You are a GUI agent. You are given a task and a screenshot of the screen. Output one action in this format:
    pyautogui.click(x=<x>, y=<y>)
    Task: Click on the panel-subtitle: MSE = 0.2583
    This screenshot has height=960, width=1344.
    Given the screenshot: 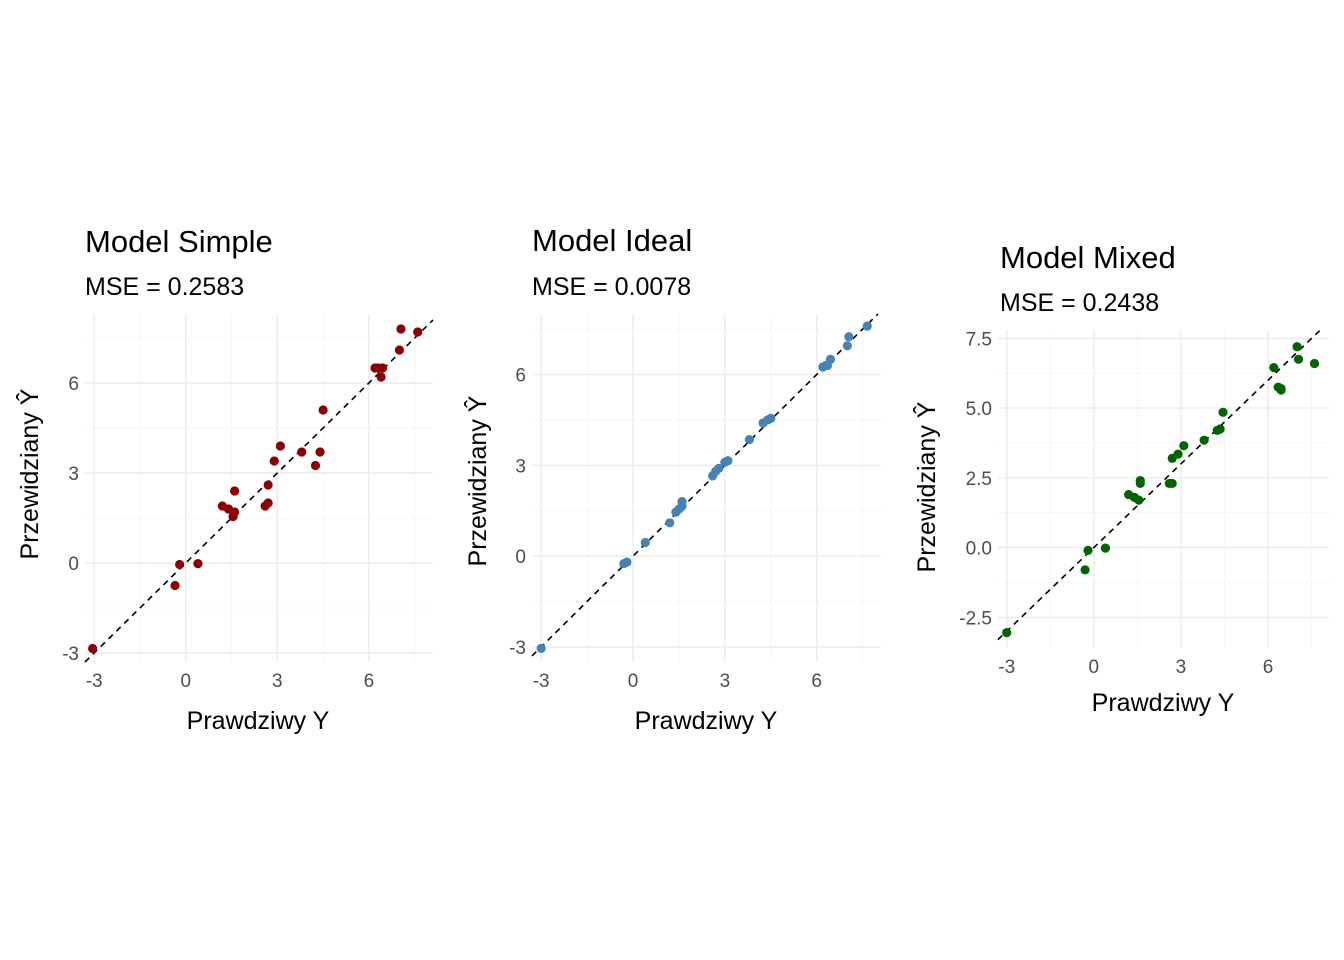 What is the action you would take?
    pyautogui.click(x=164, y=287)
    